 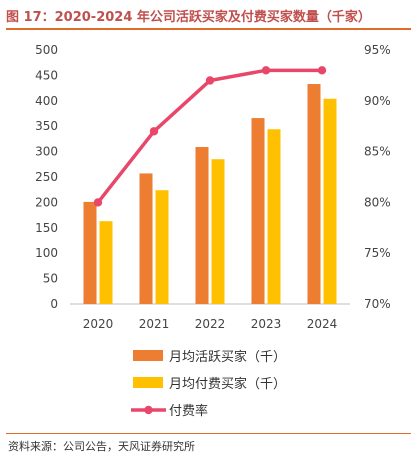 What do you see at coordinates (377, 50) in the screenshot?
I see `y-right-tick-label: 95%` at bounding box center [377, 50].